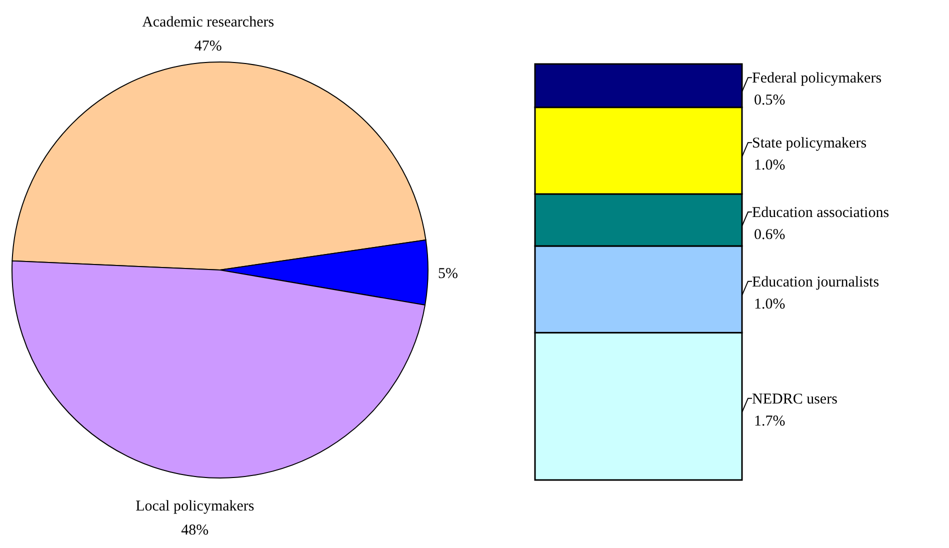 The width and height of the screenshot is (949, 548). What do you see at coordinates (770, 235) in the screenshot?
I see `data-label: 0.6%` at bounding box center [770, 235].